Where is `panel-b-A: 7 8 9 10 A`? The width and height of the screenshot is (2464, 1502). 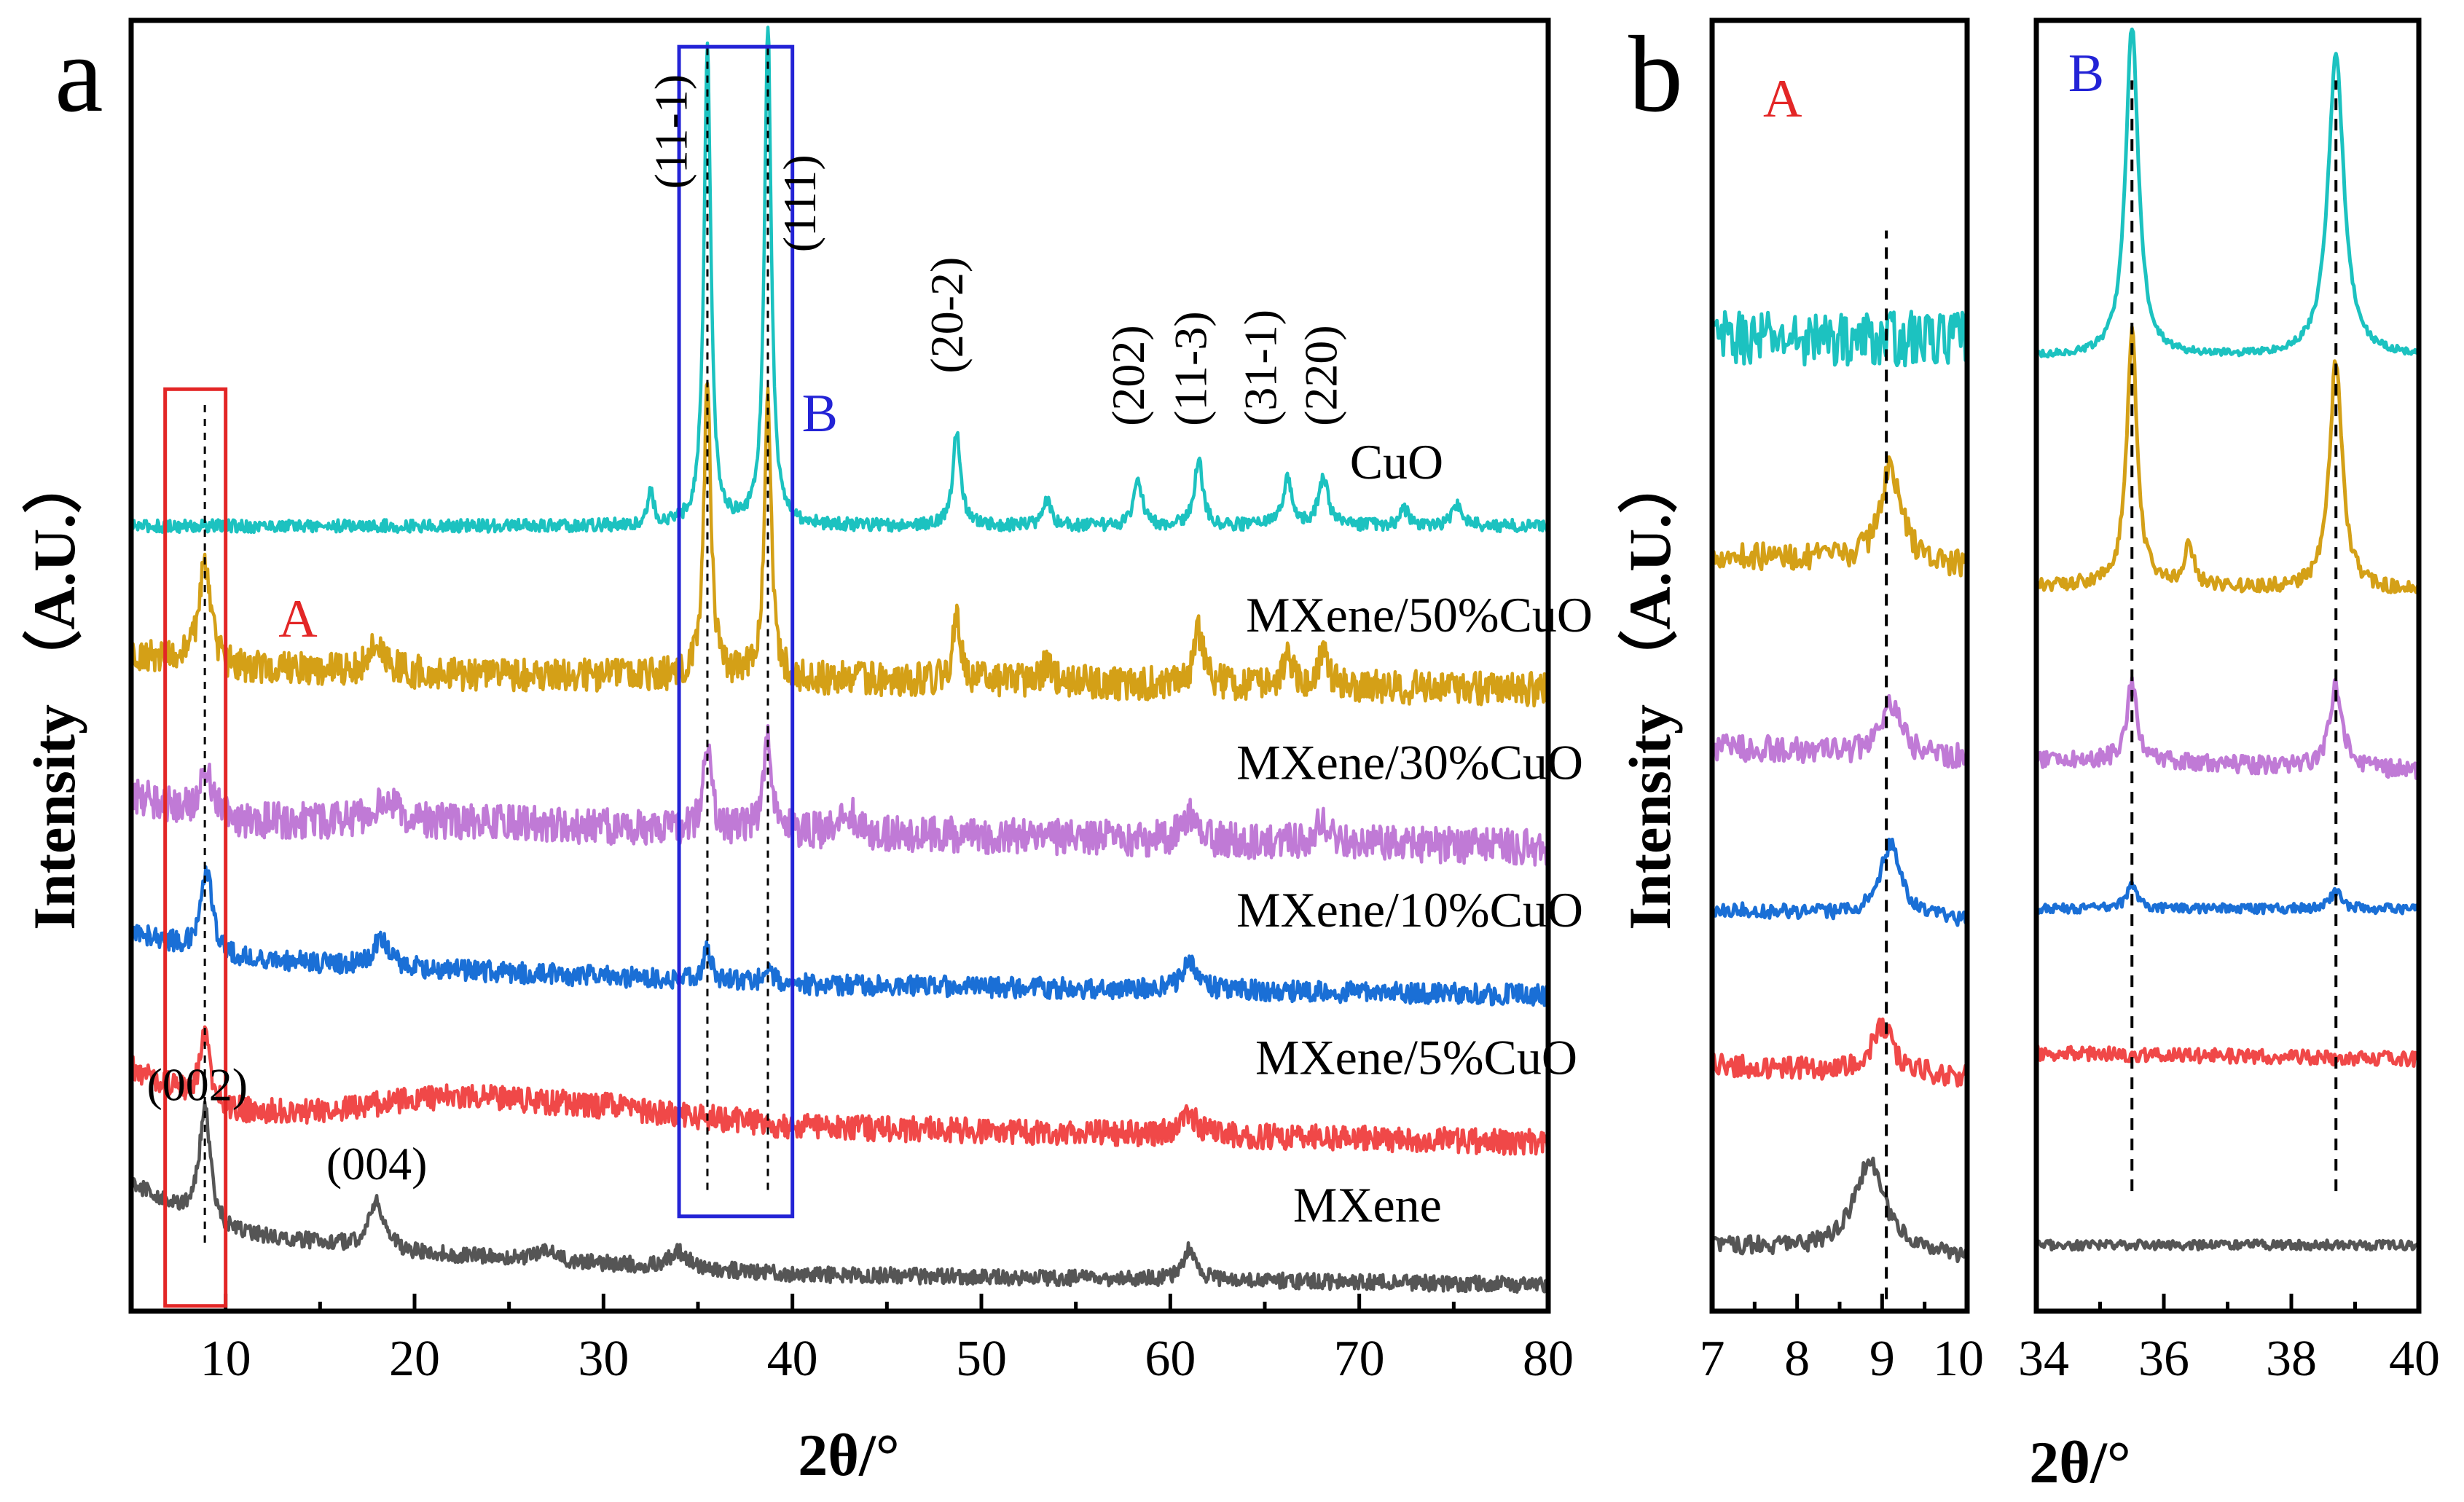 panel-b-A: 7 8 9 10 A is located at coordinates (1842, 702).